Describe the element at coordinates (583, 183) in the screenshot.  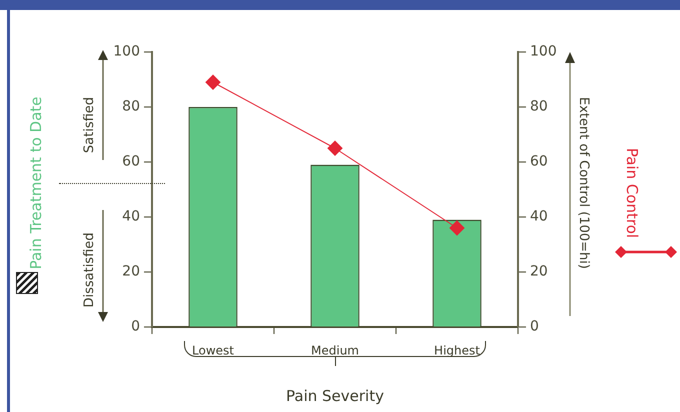
I see `y2-axis-title: Extent of Control (100=hi)` at that location.